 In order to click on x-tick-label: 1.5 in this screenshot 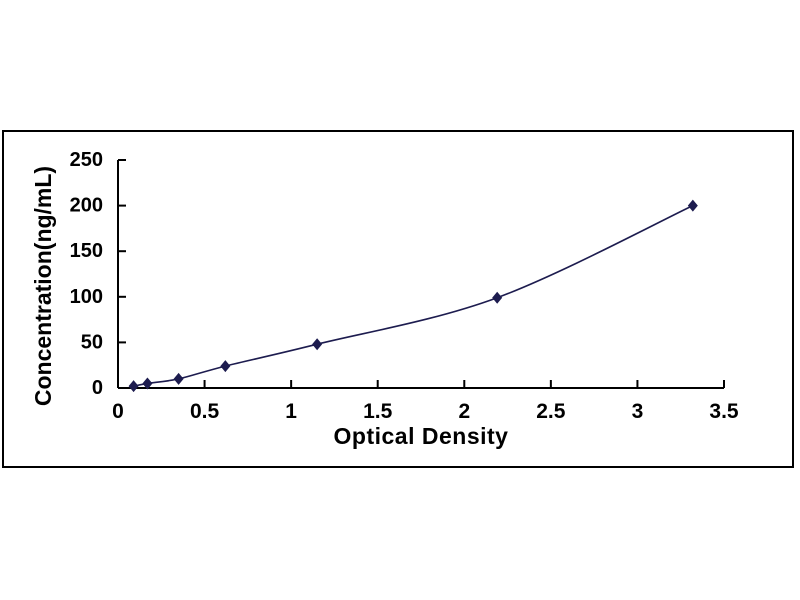, I will do `click(378, 411)`.